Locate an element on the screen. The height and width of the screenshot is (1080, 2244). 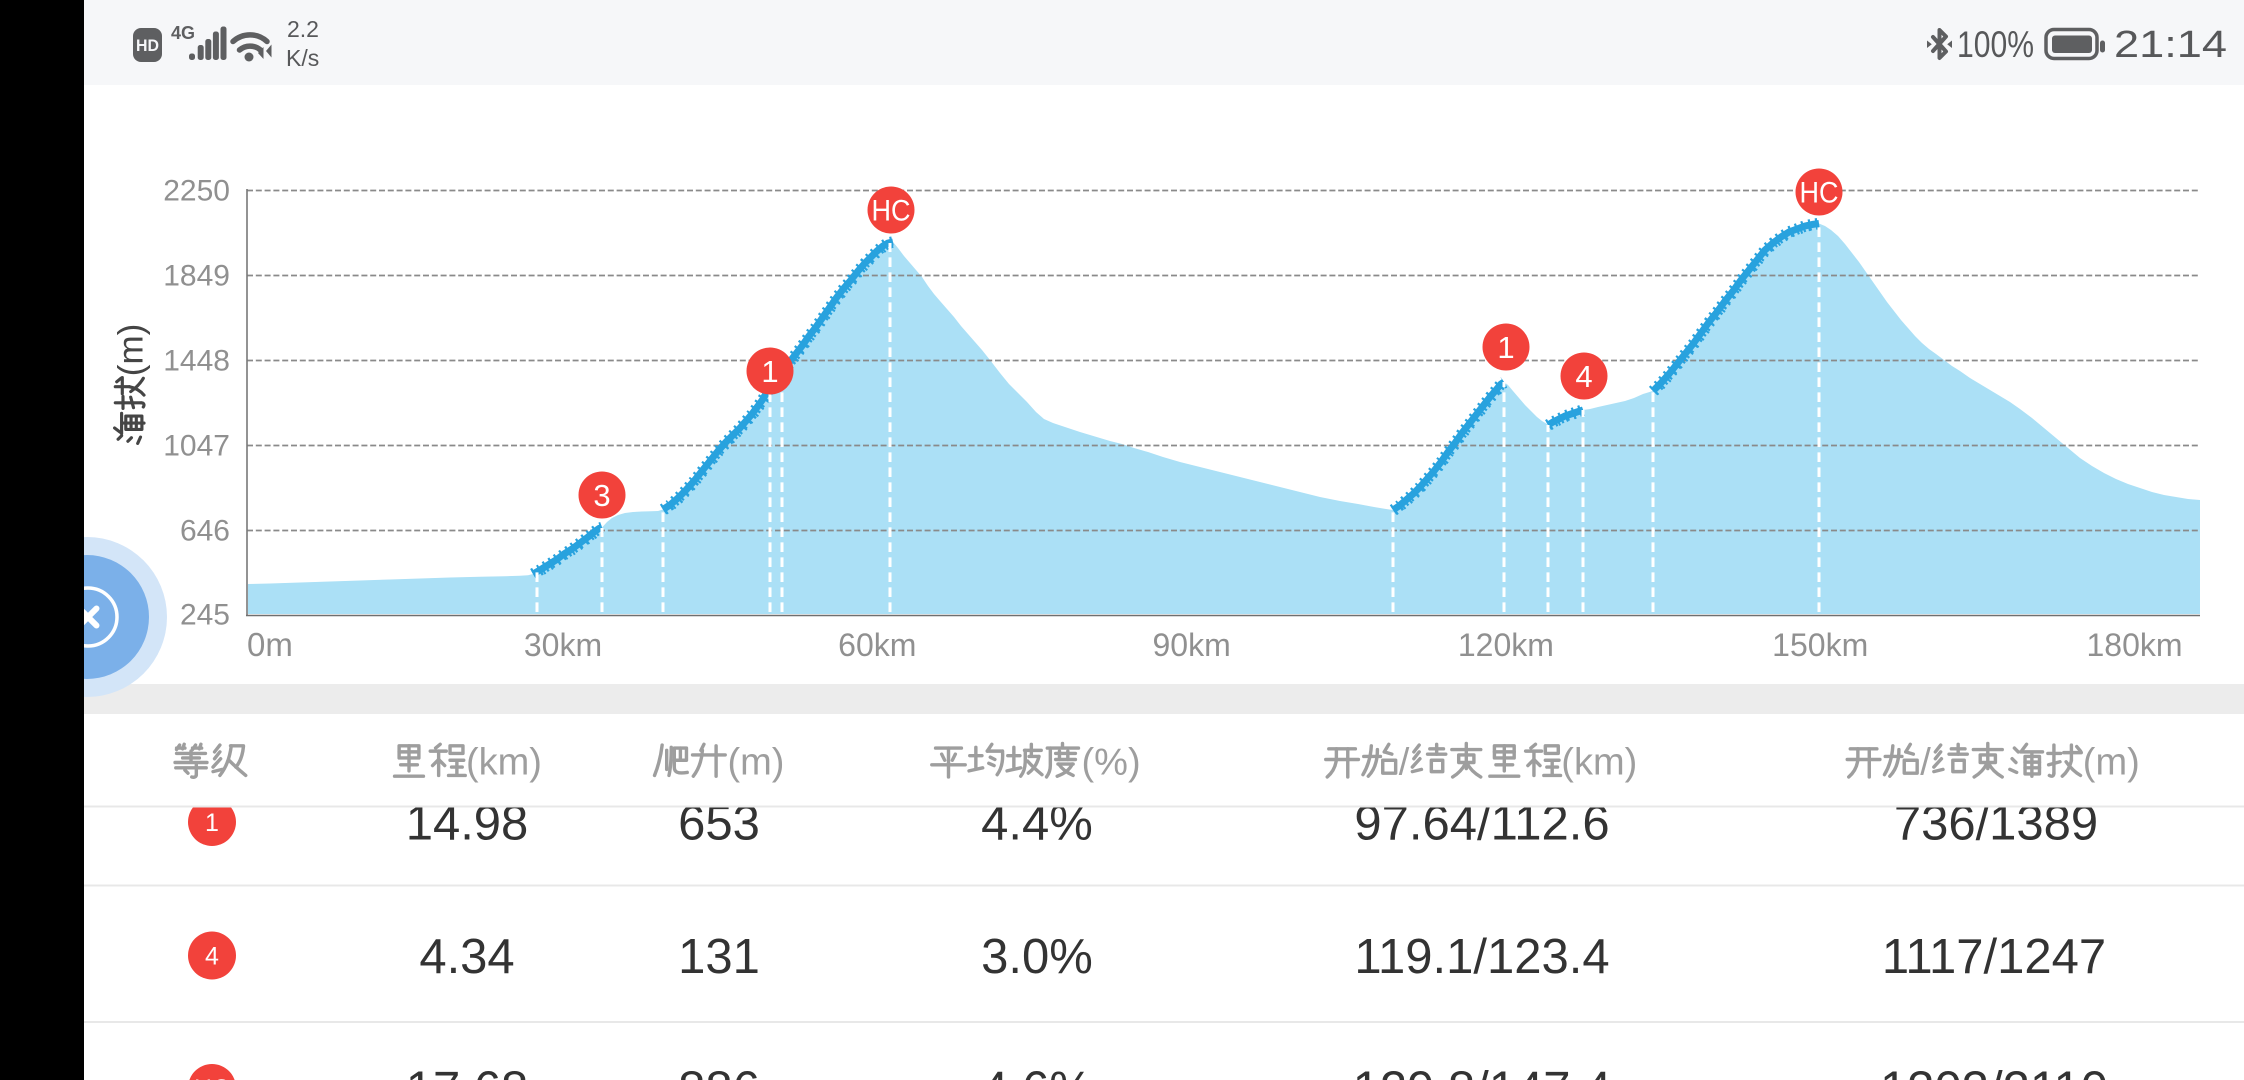
svg-text: 120km is located at coordinates (1506, 645).